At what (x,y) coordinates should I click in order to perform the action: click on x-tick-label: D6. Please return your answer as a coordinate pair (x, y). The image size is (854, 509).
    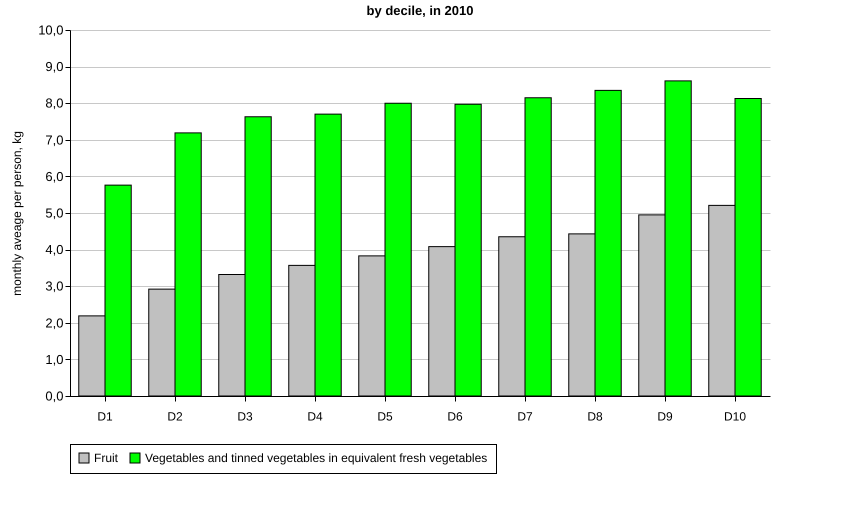
    Looking at the image, I should click on (455, 417).